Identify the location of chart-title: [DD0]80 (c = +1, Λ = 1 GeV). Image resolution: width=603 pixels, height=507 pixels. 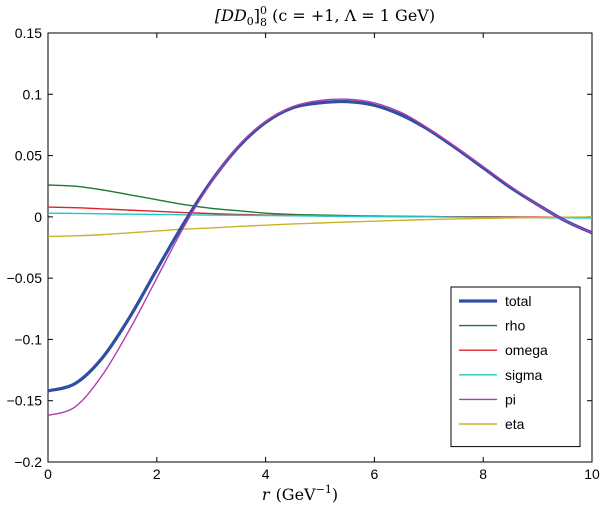
(325, 16).